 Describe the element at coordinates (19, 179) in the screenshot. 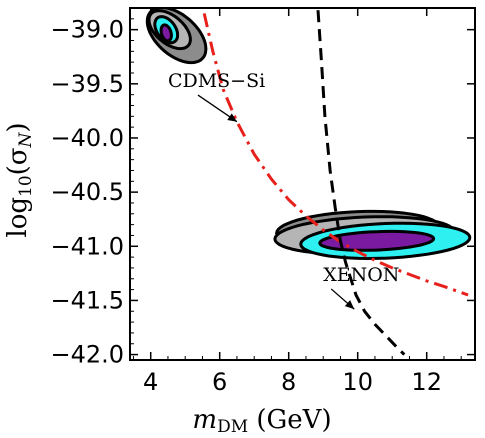

I see `y-axis-label: log10(σN)` at that location.